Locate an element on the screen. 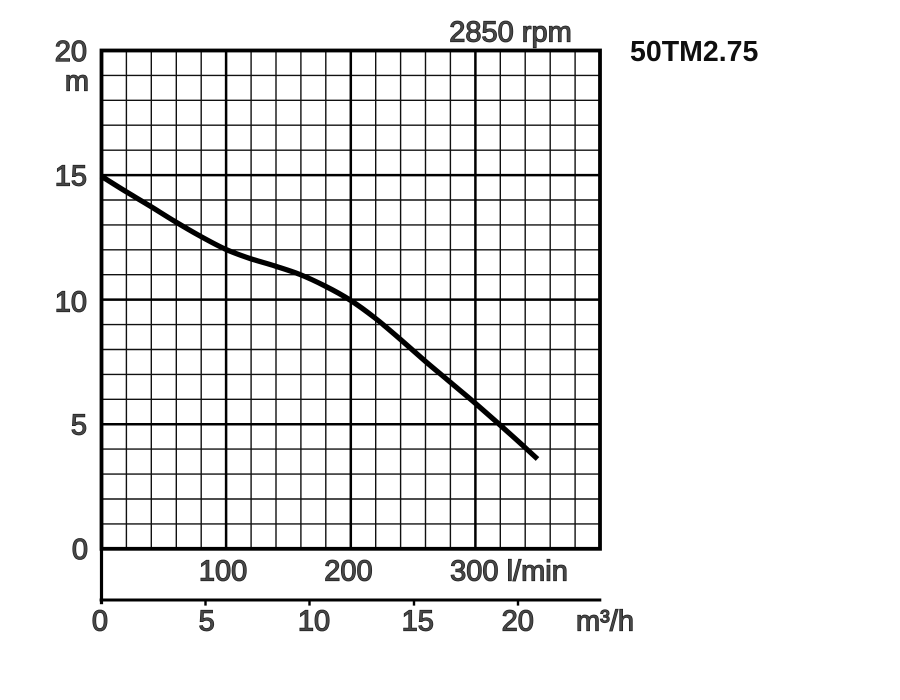 The width and height of the screenshot is (900, 700). svg-text: 100 is located at coordinates (223, 572).